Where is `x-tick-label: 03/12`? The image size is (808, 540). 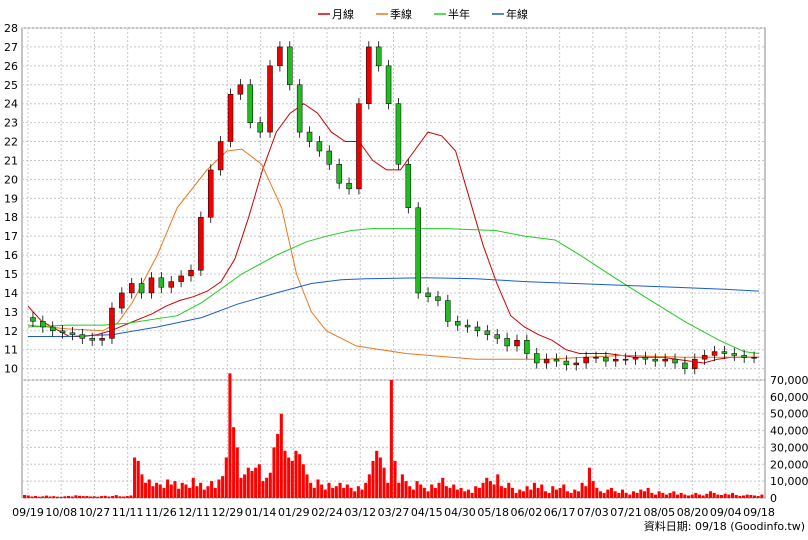 x-tick-label: 03/12 is located at coordinates (360, 512).